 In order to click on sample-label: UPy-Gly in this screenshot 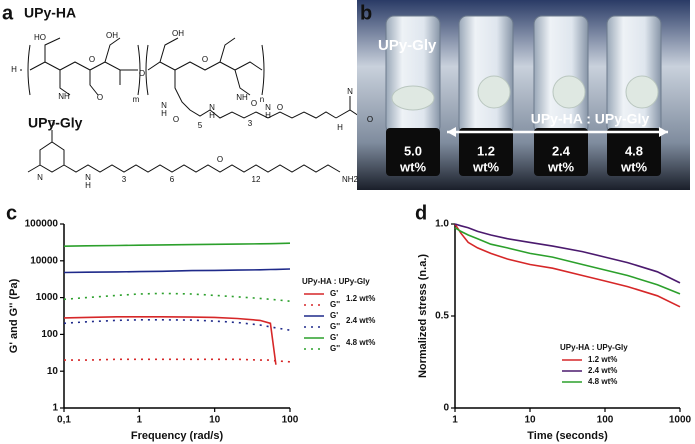, I will do `click(407, 45)`.